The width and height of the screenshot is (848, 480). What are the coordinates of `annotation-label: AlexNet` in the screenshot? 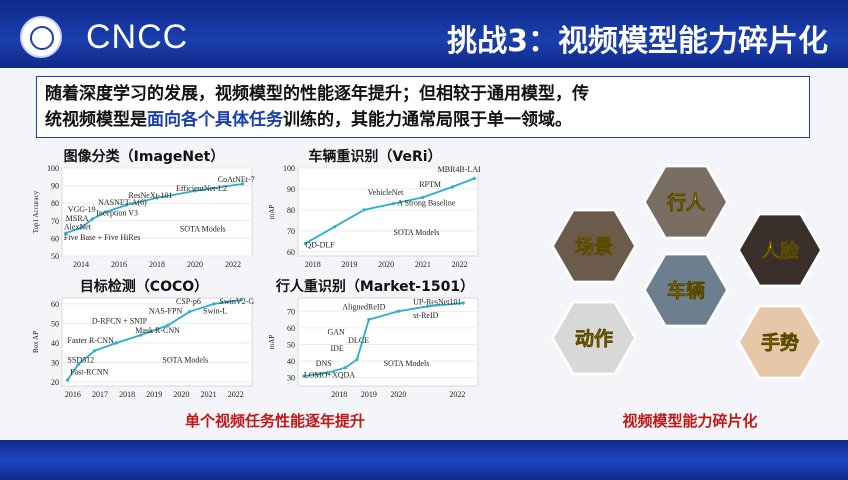 It's located at (78, 227).